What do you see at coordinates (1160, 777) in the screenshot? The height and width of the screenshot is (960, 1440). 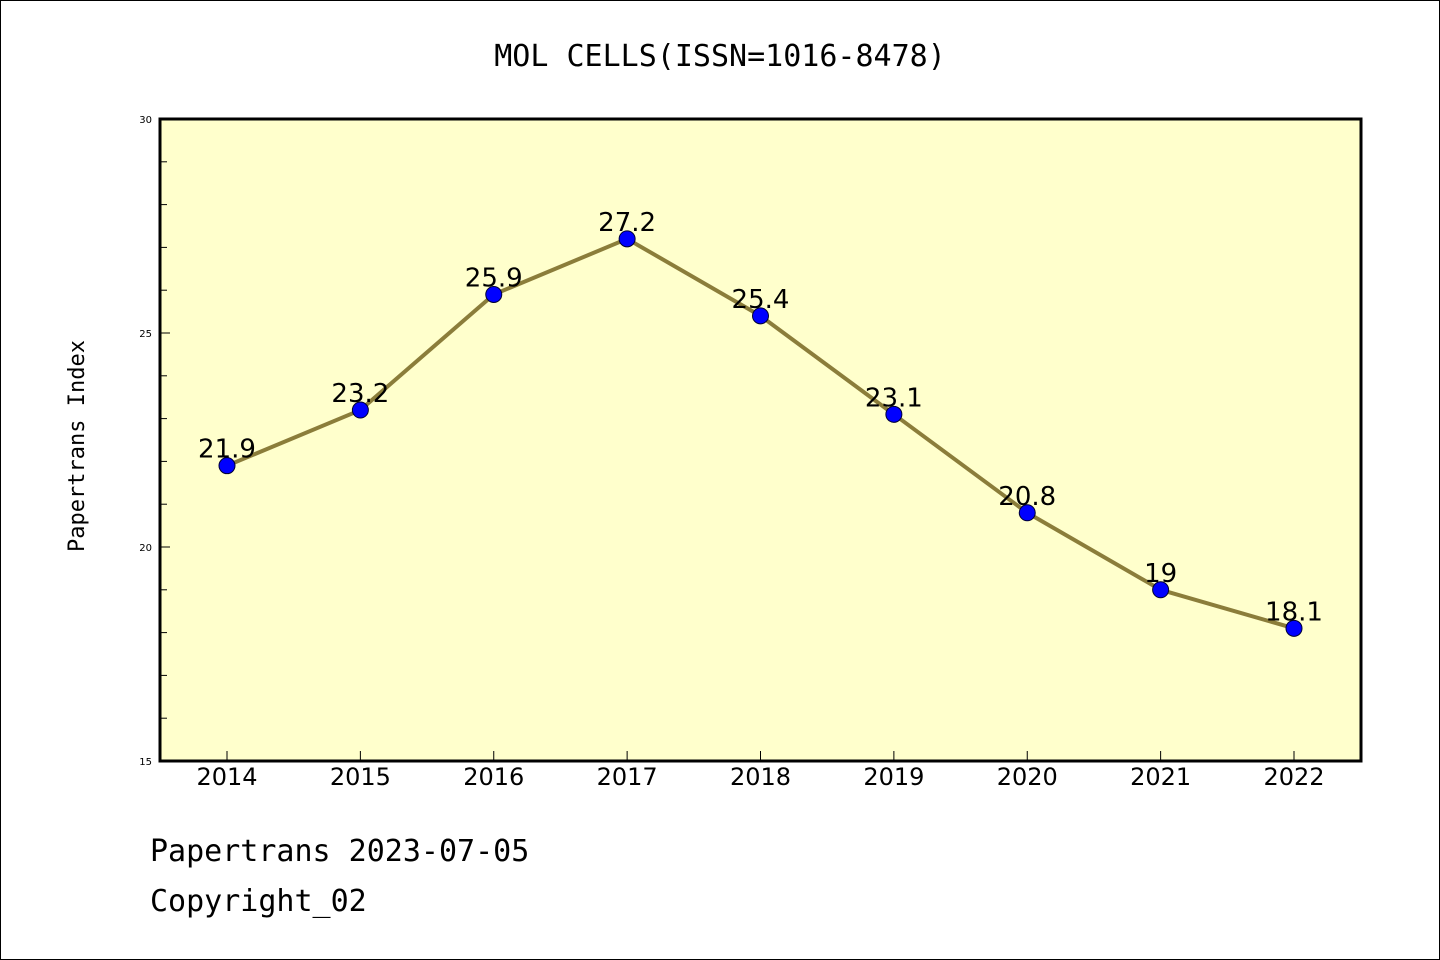 I see `x-tick-label: 2021` at bounding box center [1160, 777].